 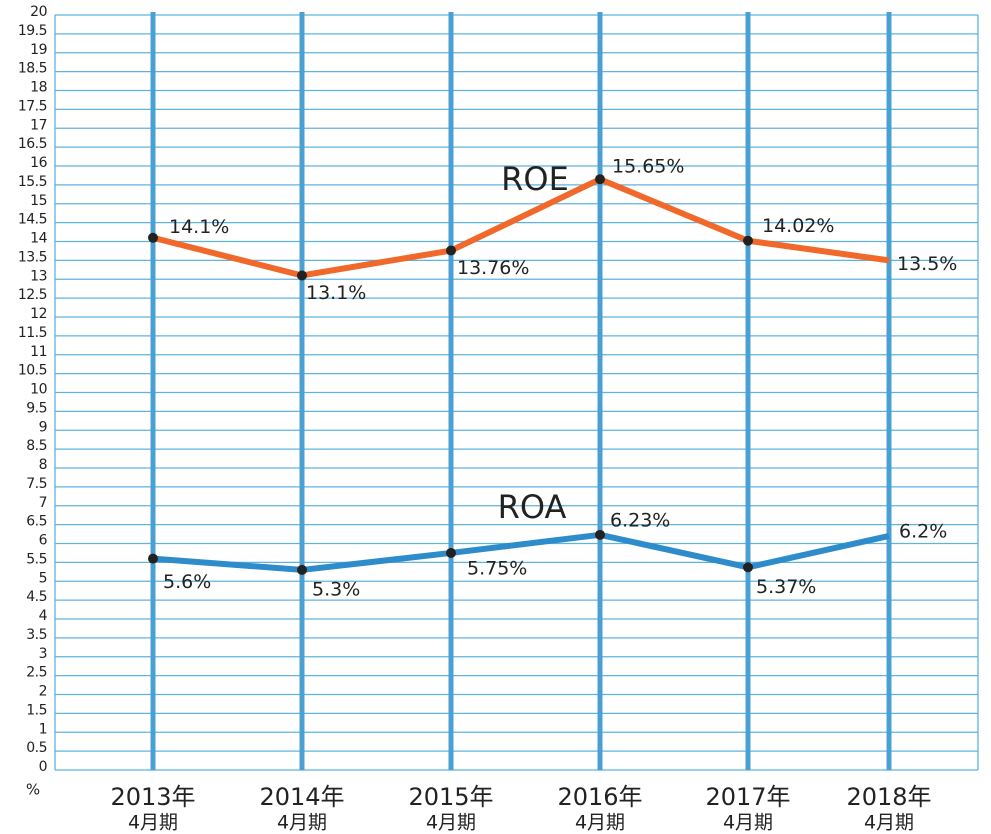 I want to click on y-tick-label: 4, so click(x=43, y=616).